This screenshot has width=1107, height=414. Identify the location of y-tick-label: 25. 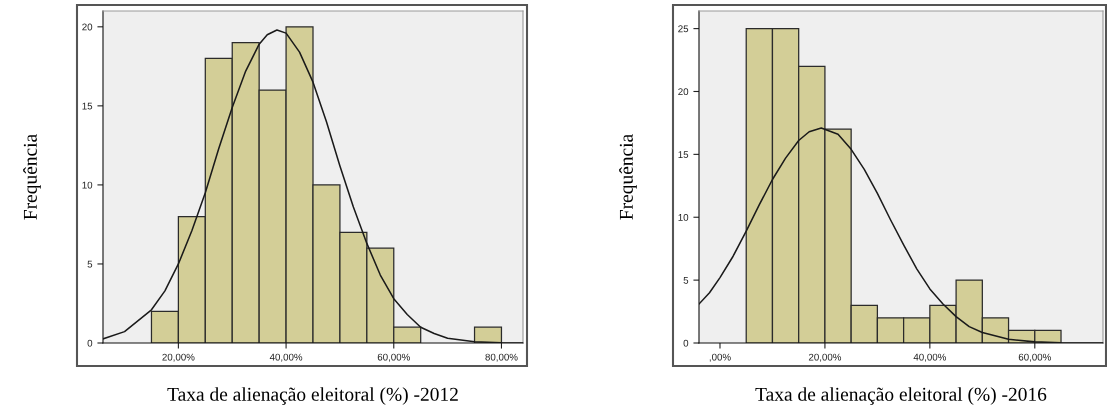
(683, 29).